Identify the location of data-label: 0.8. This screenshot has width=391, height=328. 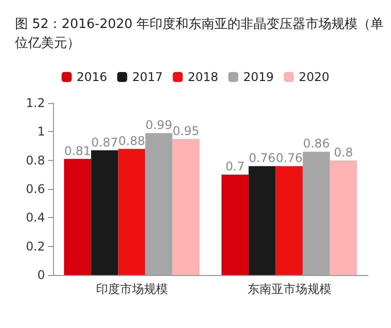
(343, 152).